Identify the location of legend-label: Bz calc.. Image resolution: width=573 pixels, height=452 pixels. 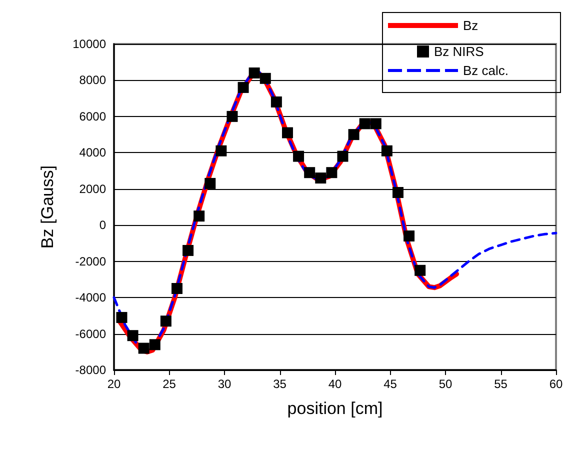
(486, 70).